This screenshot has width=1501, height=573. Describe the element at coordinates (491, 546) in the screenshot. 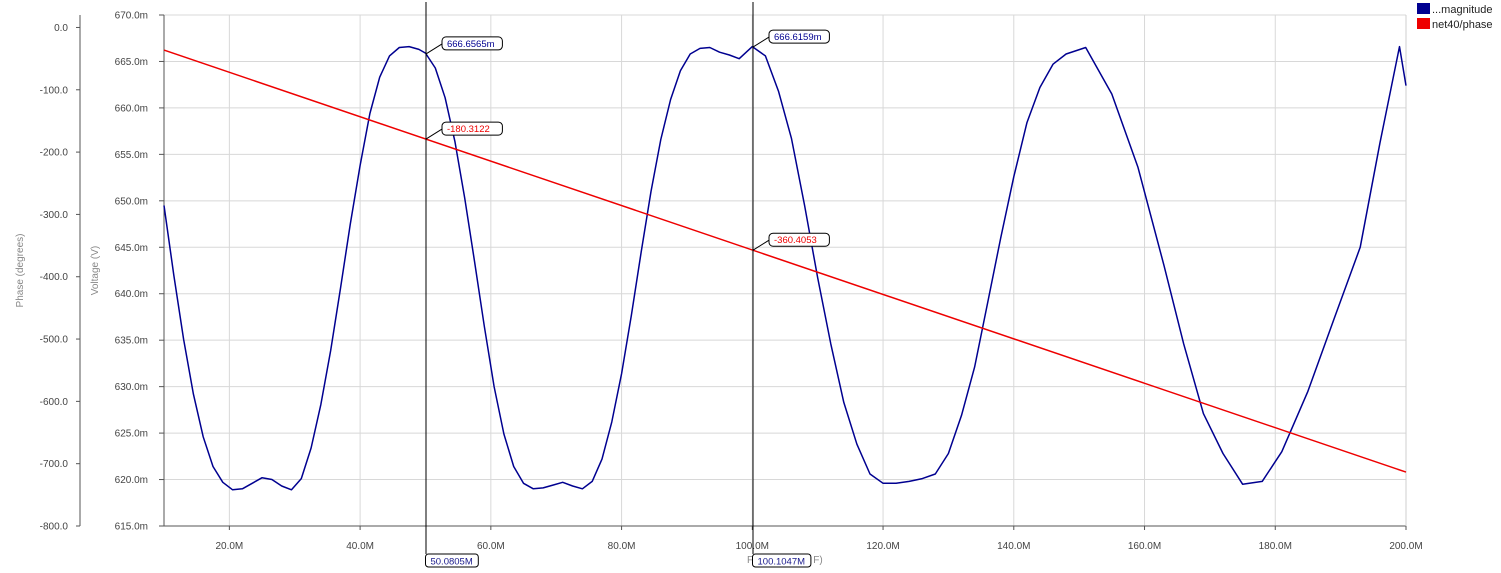

I see `x-tick-label: 60.0M` at that location.